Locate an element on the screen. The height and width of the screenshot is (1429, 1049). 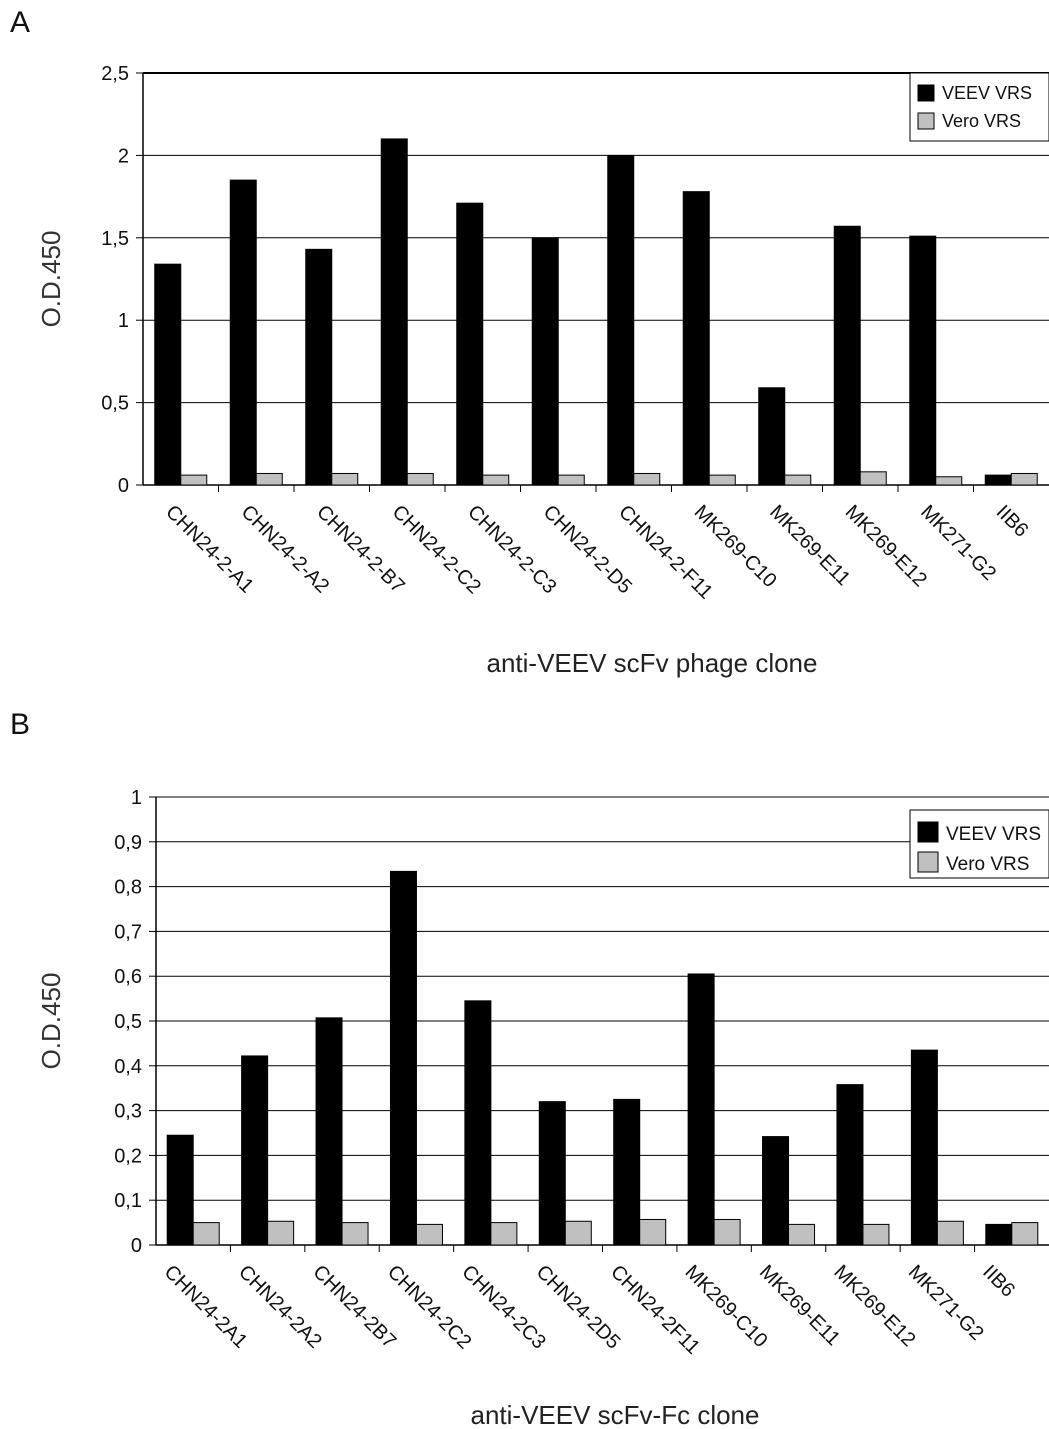
x-axis-title: anti-VEEV scFv-Fc clone is located at coordinates (615, 1414).